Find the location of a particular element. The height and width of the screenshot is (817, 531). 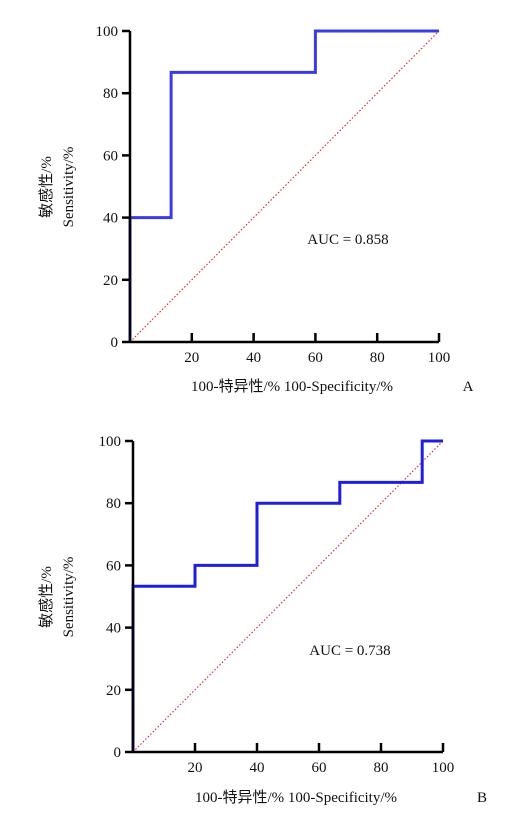

panel-label-a: A is located at coordinates (468, 387).